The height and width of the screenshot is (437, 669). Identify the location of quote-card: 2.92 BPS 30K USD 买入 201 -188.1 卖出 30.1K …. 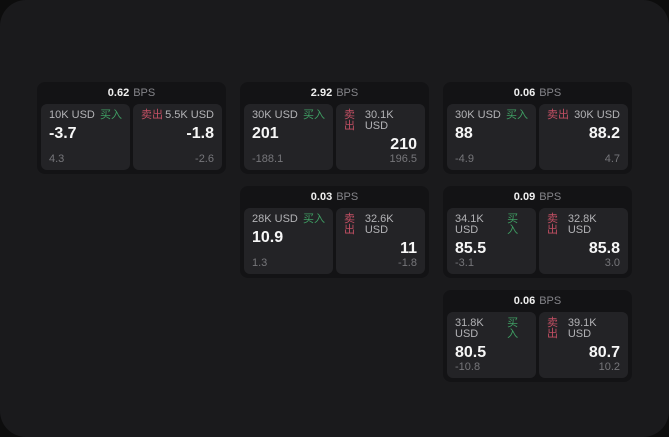
(334, 128).